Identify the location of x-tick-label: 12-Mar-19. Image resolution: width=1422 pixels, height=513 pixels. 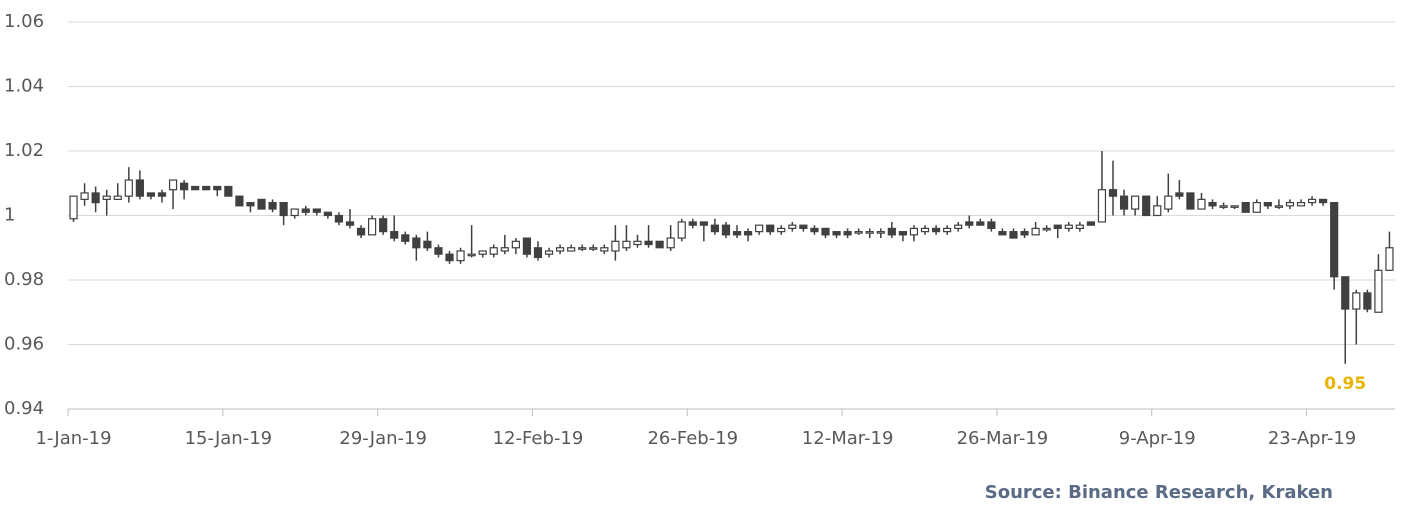
(848, 438).